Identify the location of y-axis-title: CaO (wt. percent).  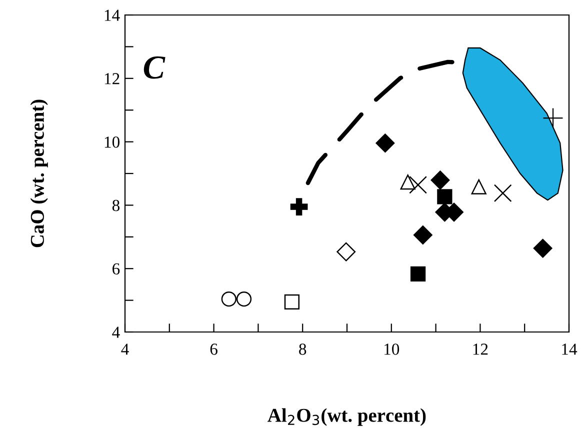
(39, 174).